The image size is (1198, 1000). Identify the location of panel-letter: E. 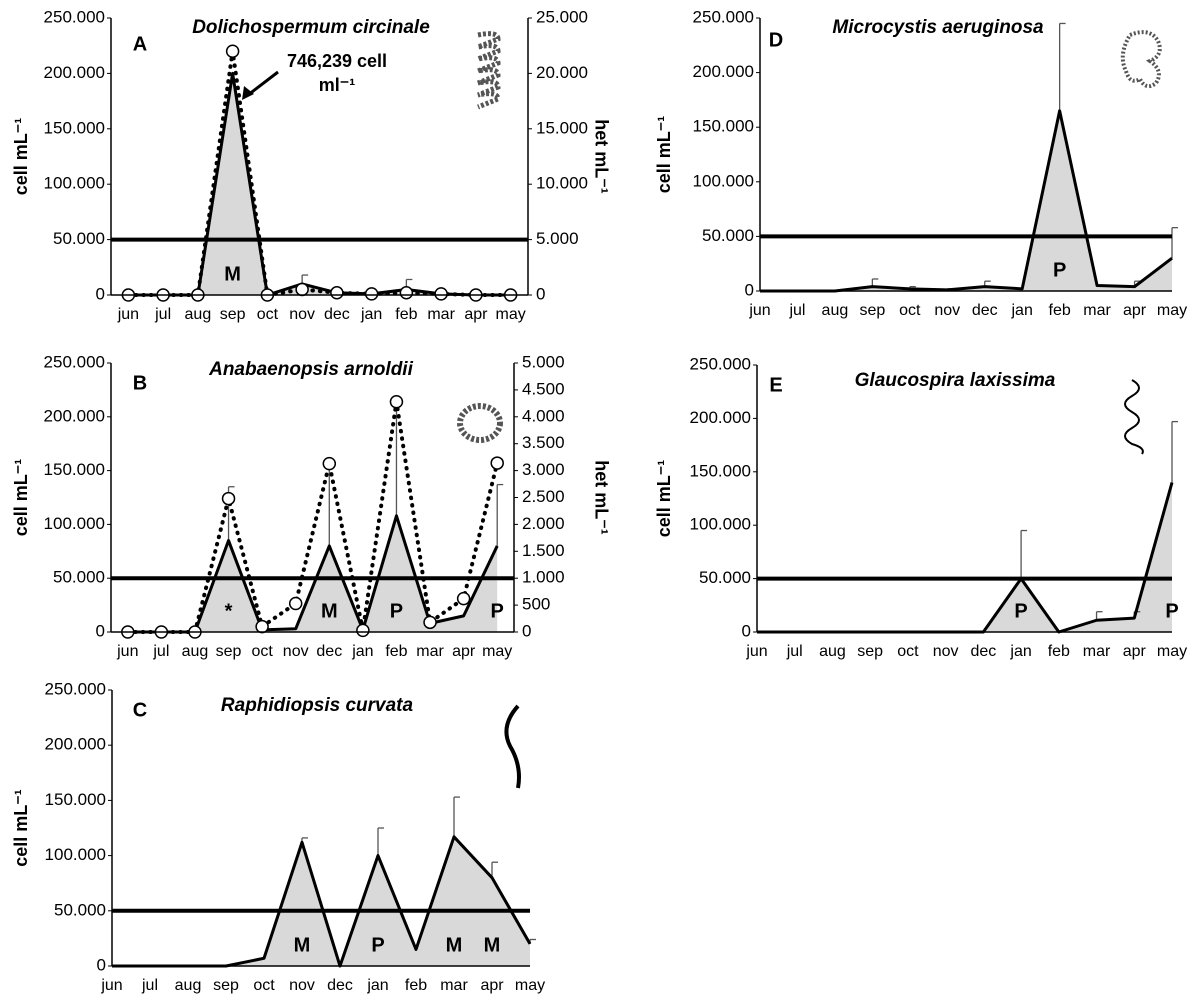
(775, 385).